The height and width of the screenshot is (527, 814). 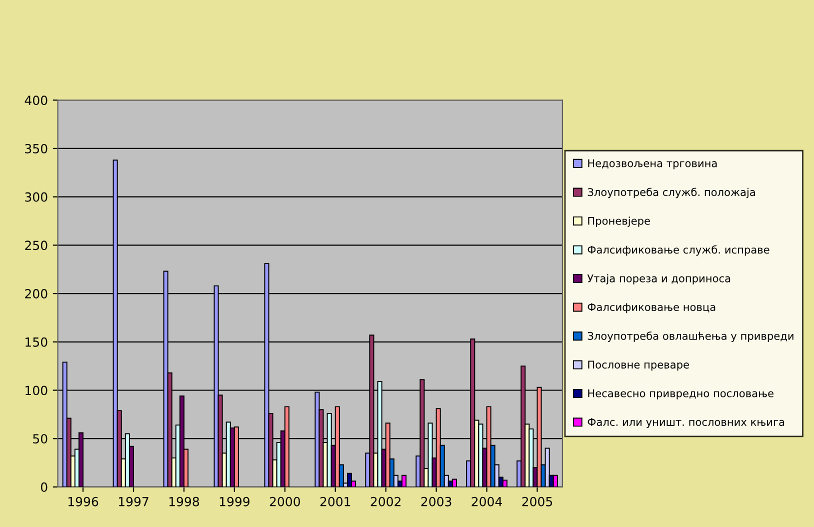 What do you see at coordinates (652, 308) in the screenshot?
I see `legend-label: Фалсификовање новца` at bounding box center [652, 308].